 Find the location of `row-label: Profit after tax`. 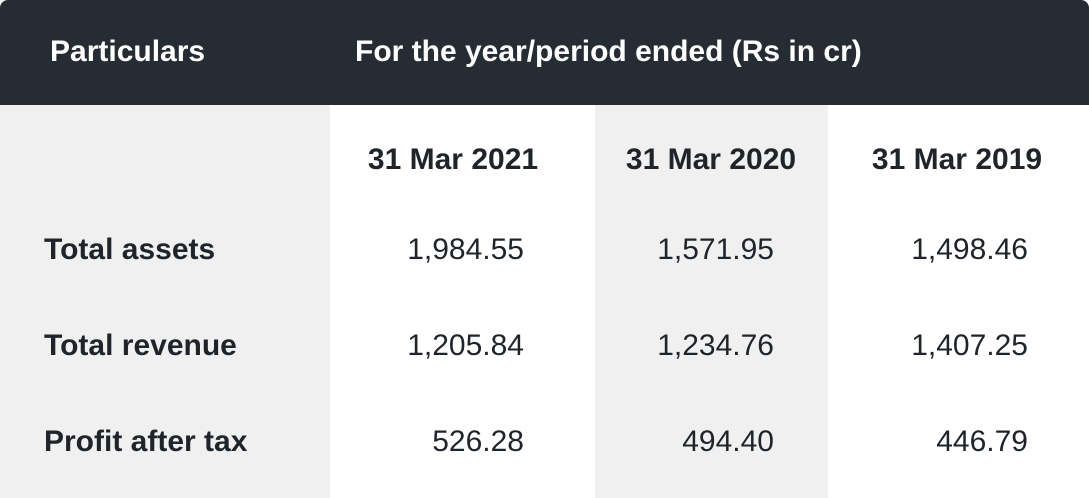

row-label: Profit after tax is located at coordinates (146, 441).